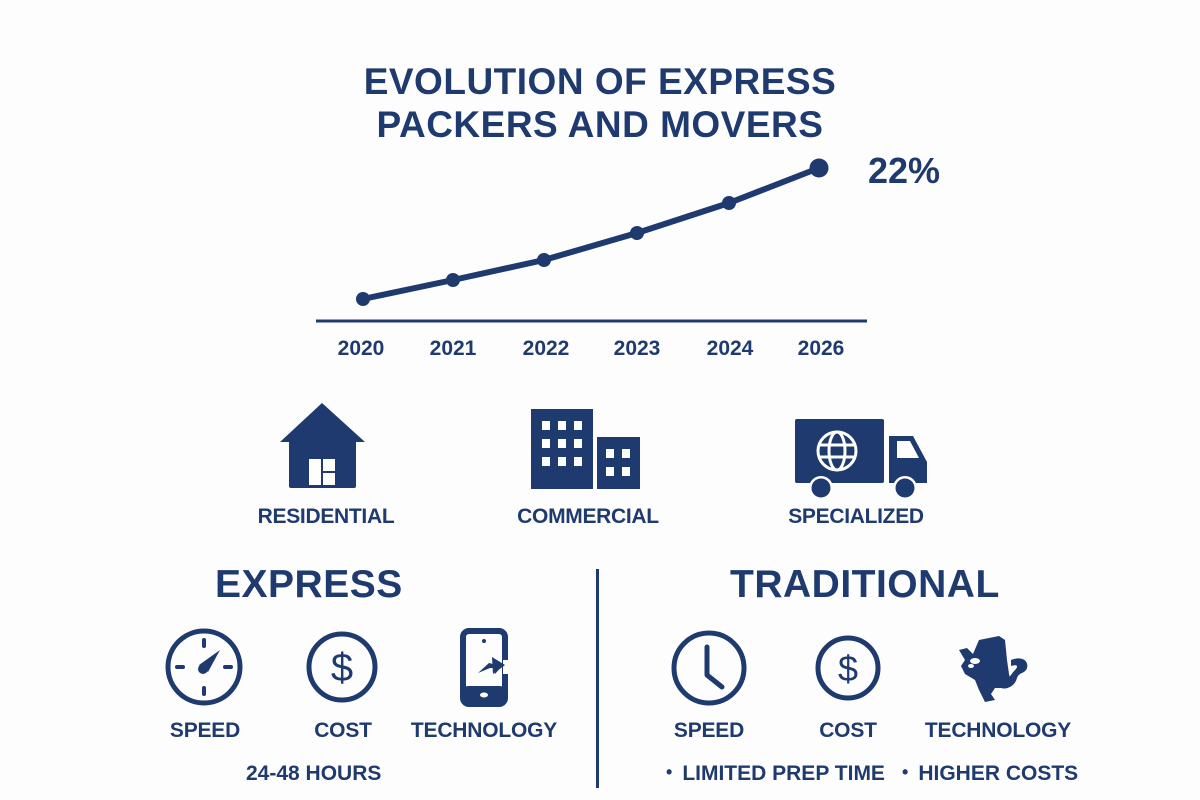 This screenshot has height=800, width=1200. Describe the element at coordinates (600, 103) in the screenshot. I see `page-title: EVOLUTION OF EXPRESS PACKERS AND MOVERS` at that location.